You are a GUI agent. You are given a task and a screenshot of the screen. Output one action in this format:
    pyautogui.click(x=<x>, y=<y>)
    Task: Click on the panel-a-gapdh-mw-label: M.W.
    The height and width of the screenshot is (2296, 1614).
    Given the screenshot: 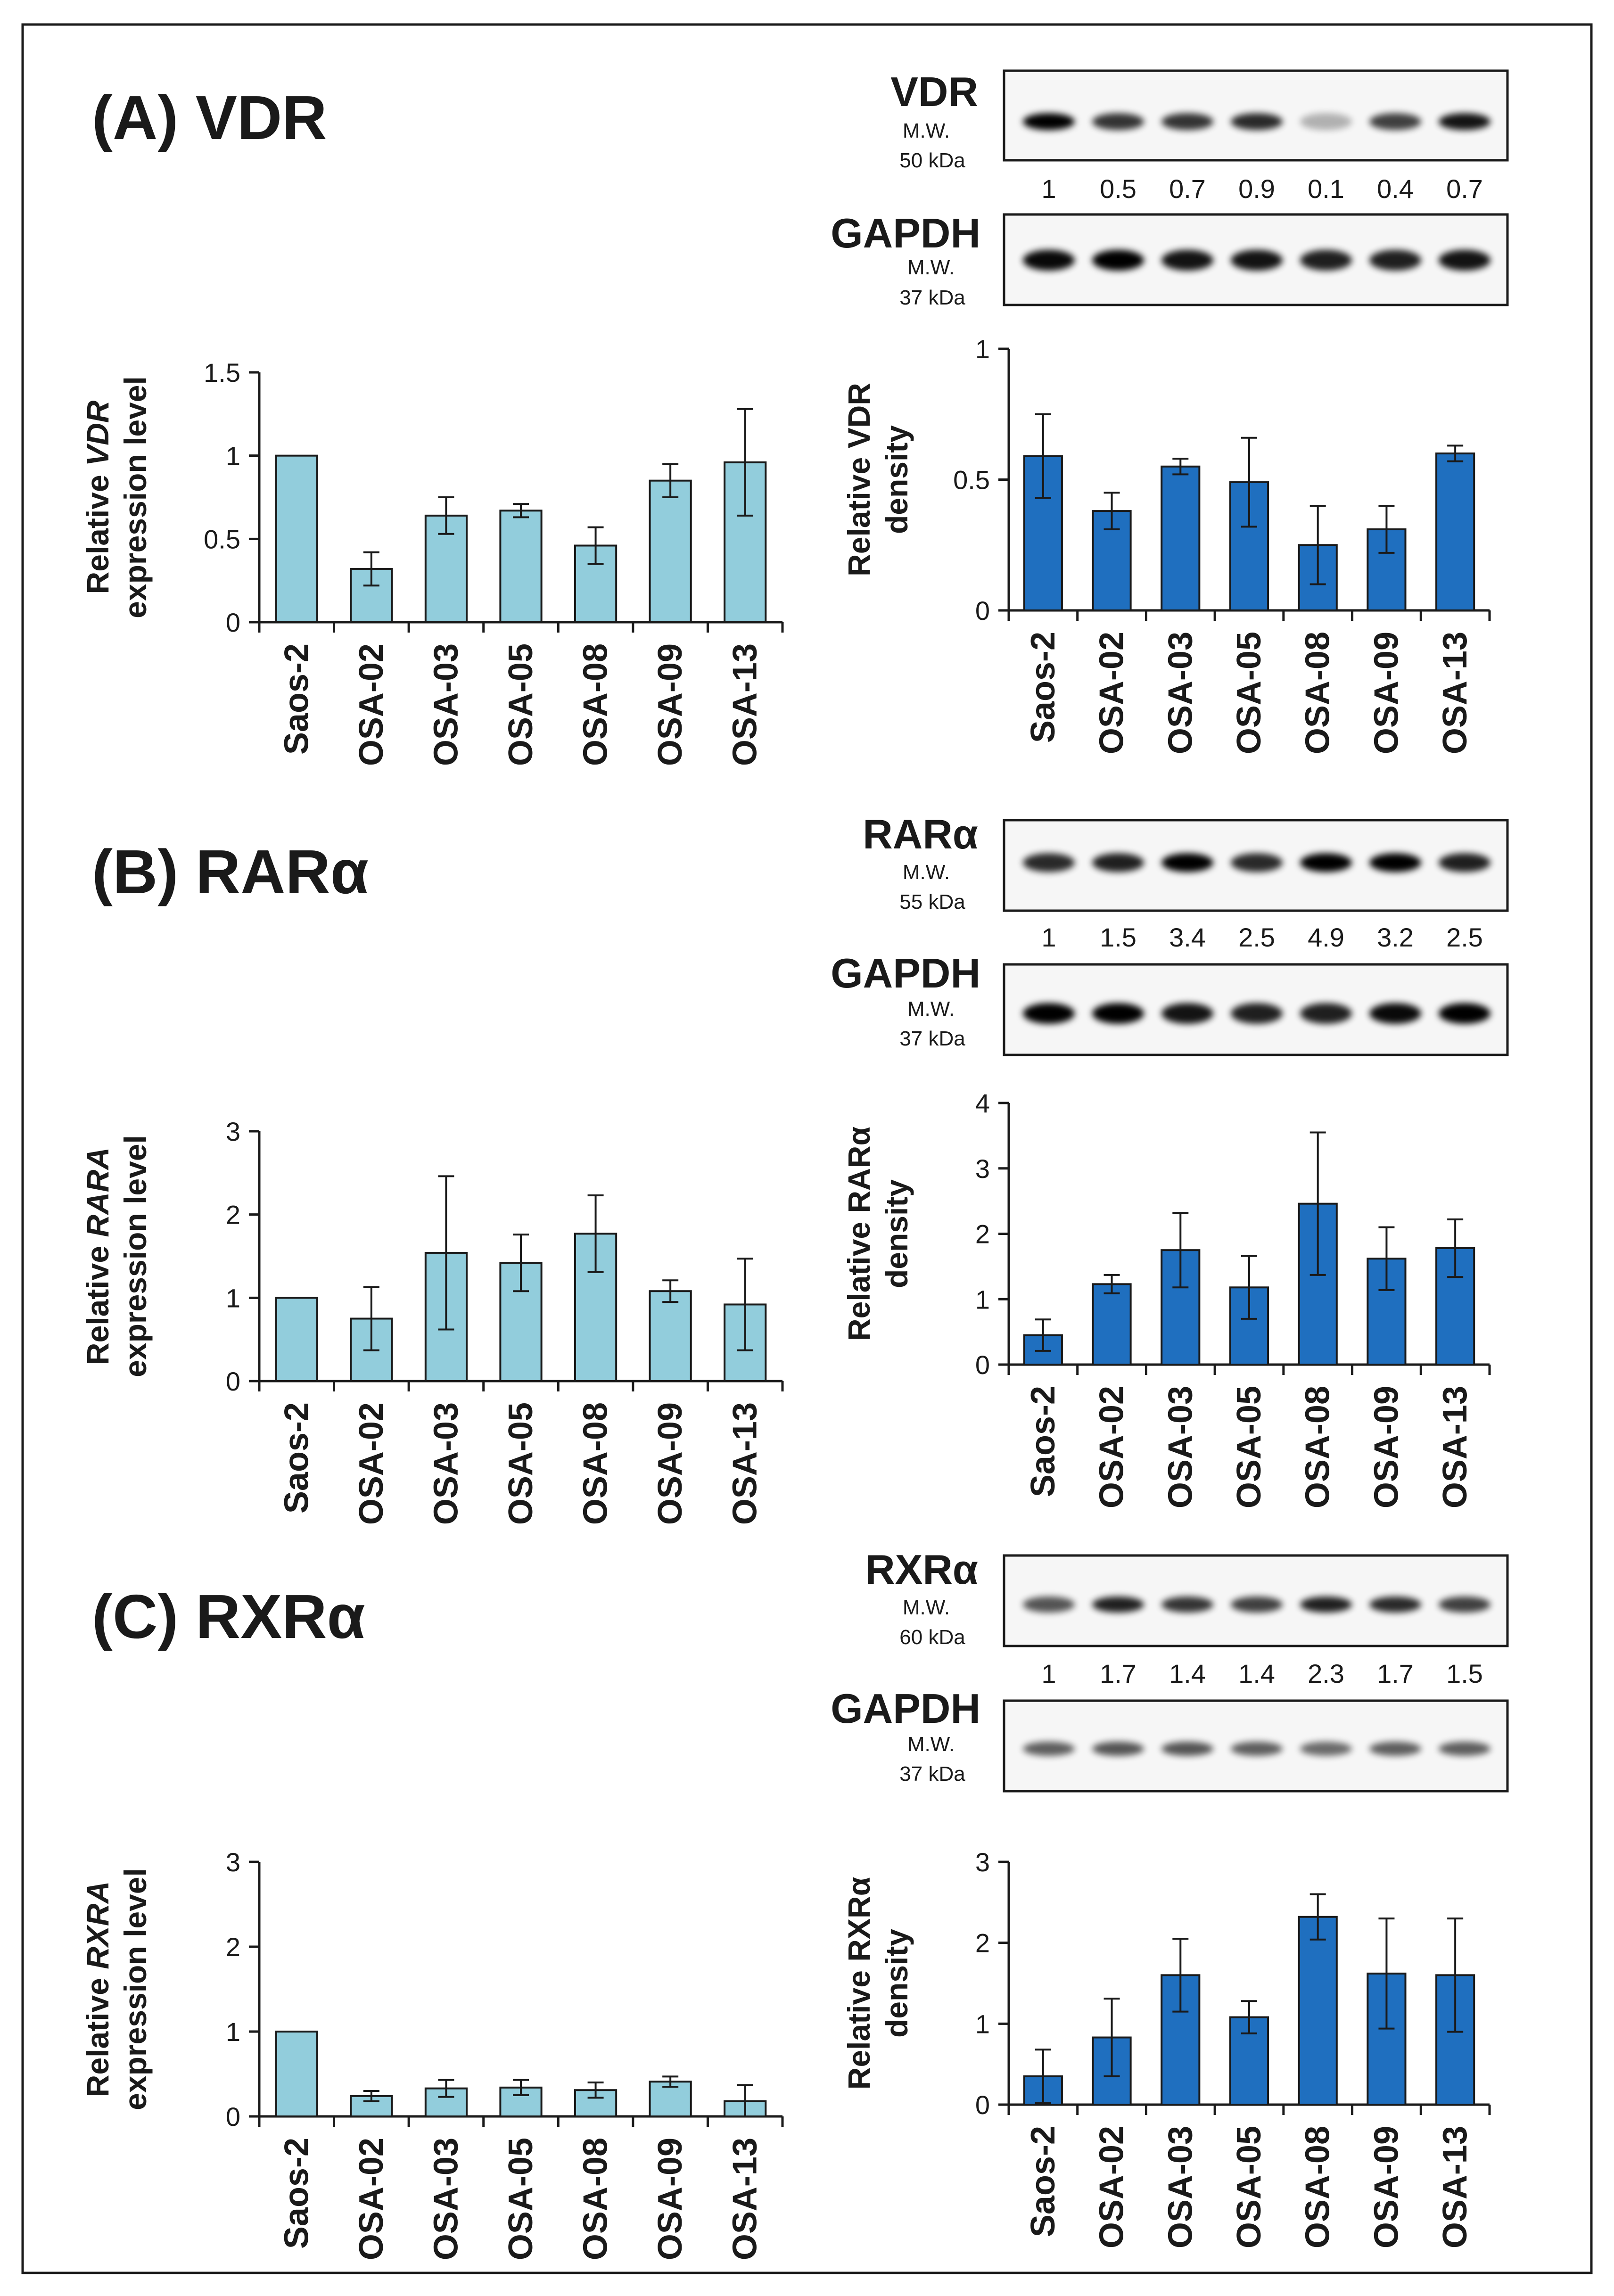 What is the action you would take?
    pyautogui.click(x=931, y=267)
    